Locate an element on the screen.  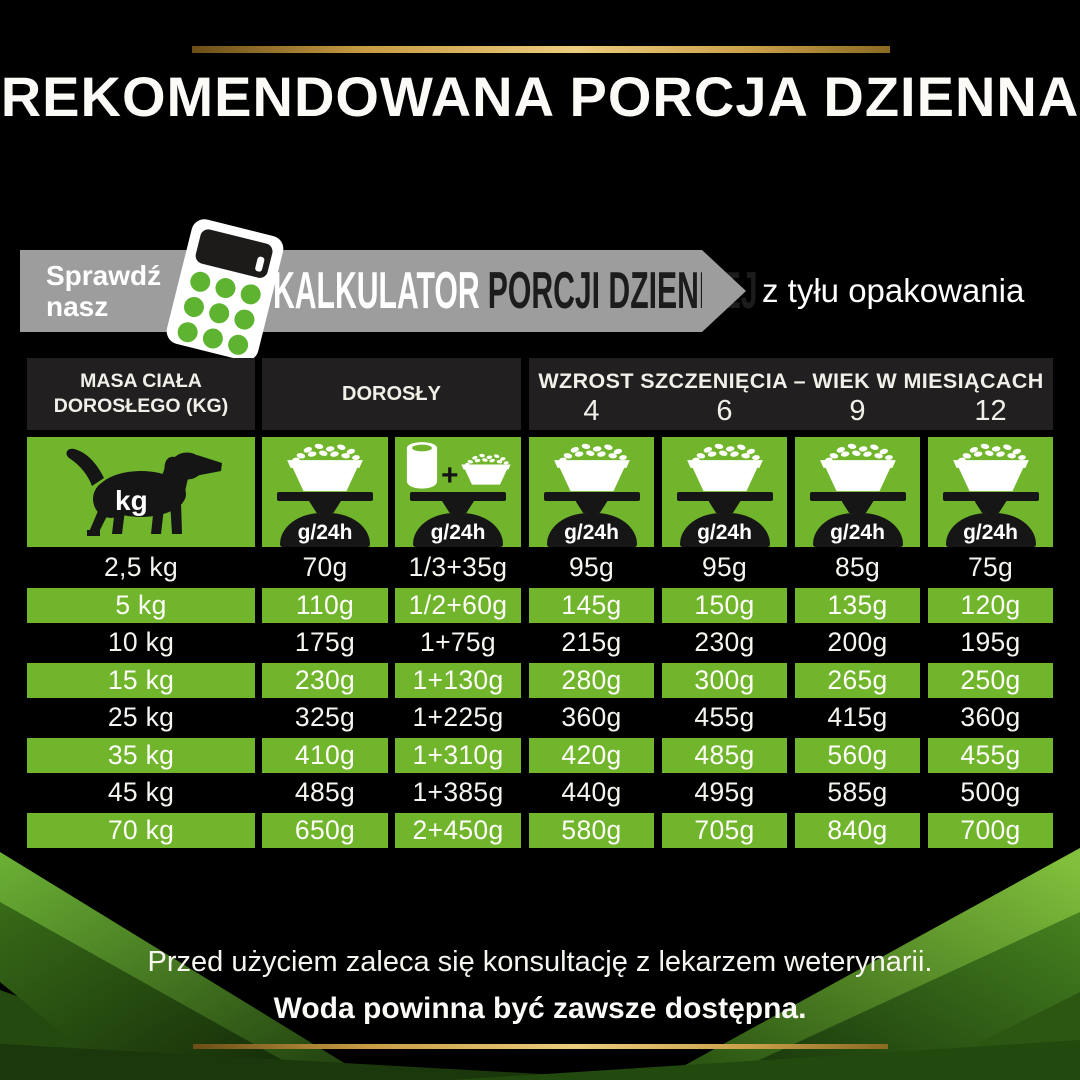
portion-value: 1/2+60g is located at coordinates (458, 605).